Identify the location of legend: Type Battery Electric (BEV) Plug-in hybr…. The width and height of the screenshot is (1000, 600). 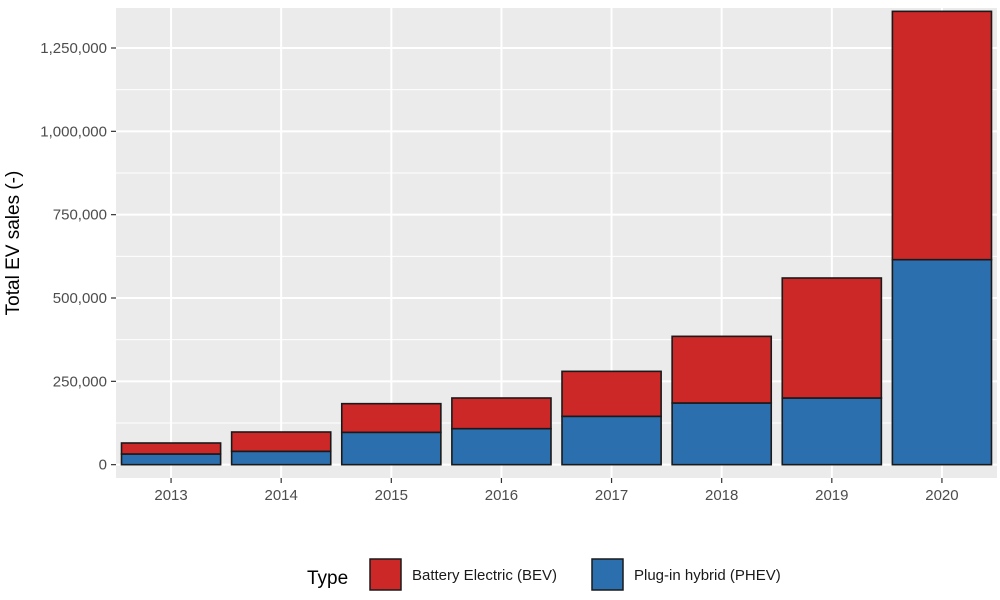
(544, 574).